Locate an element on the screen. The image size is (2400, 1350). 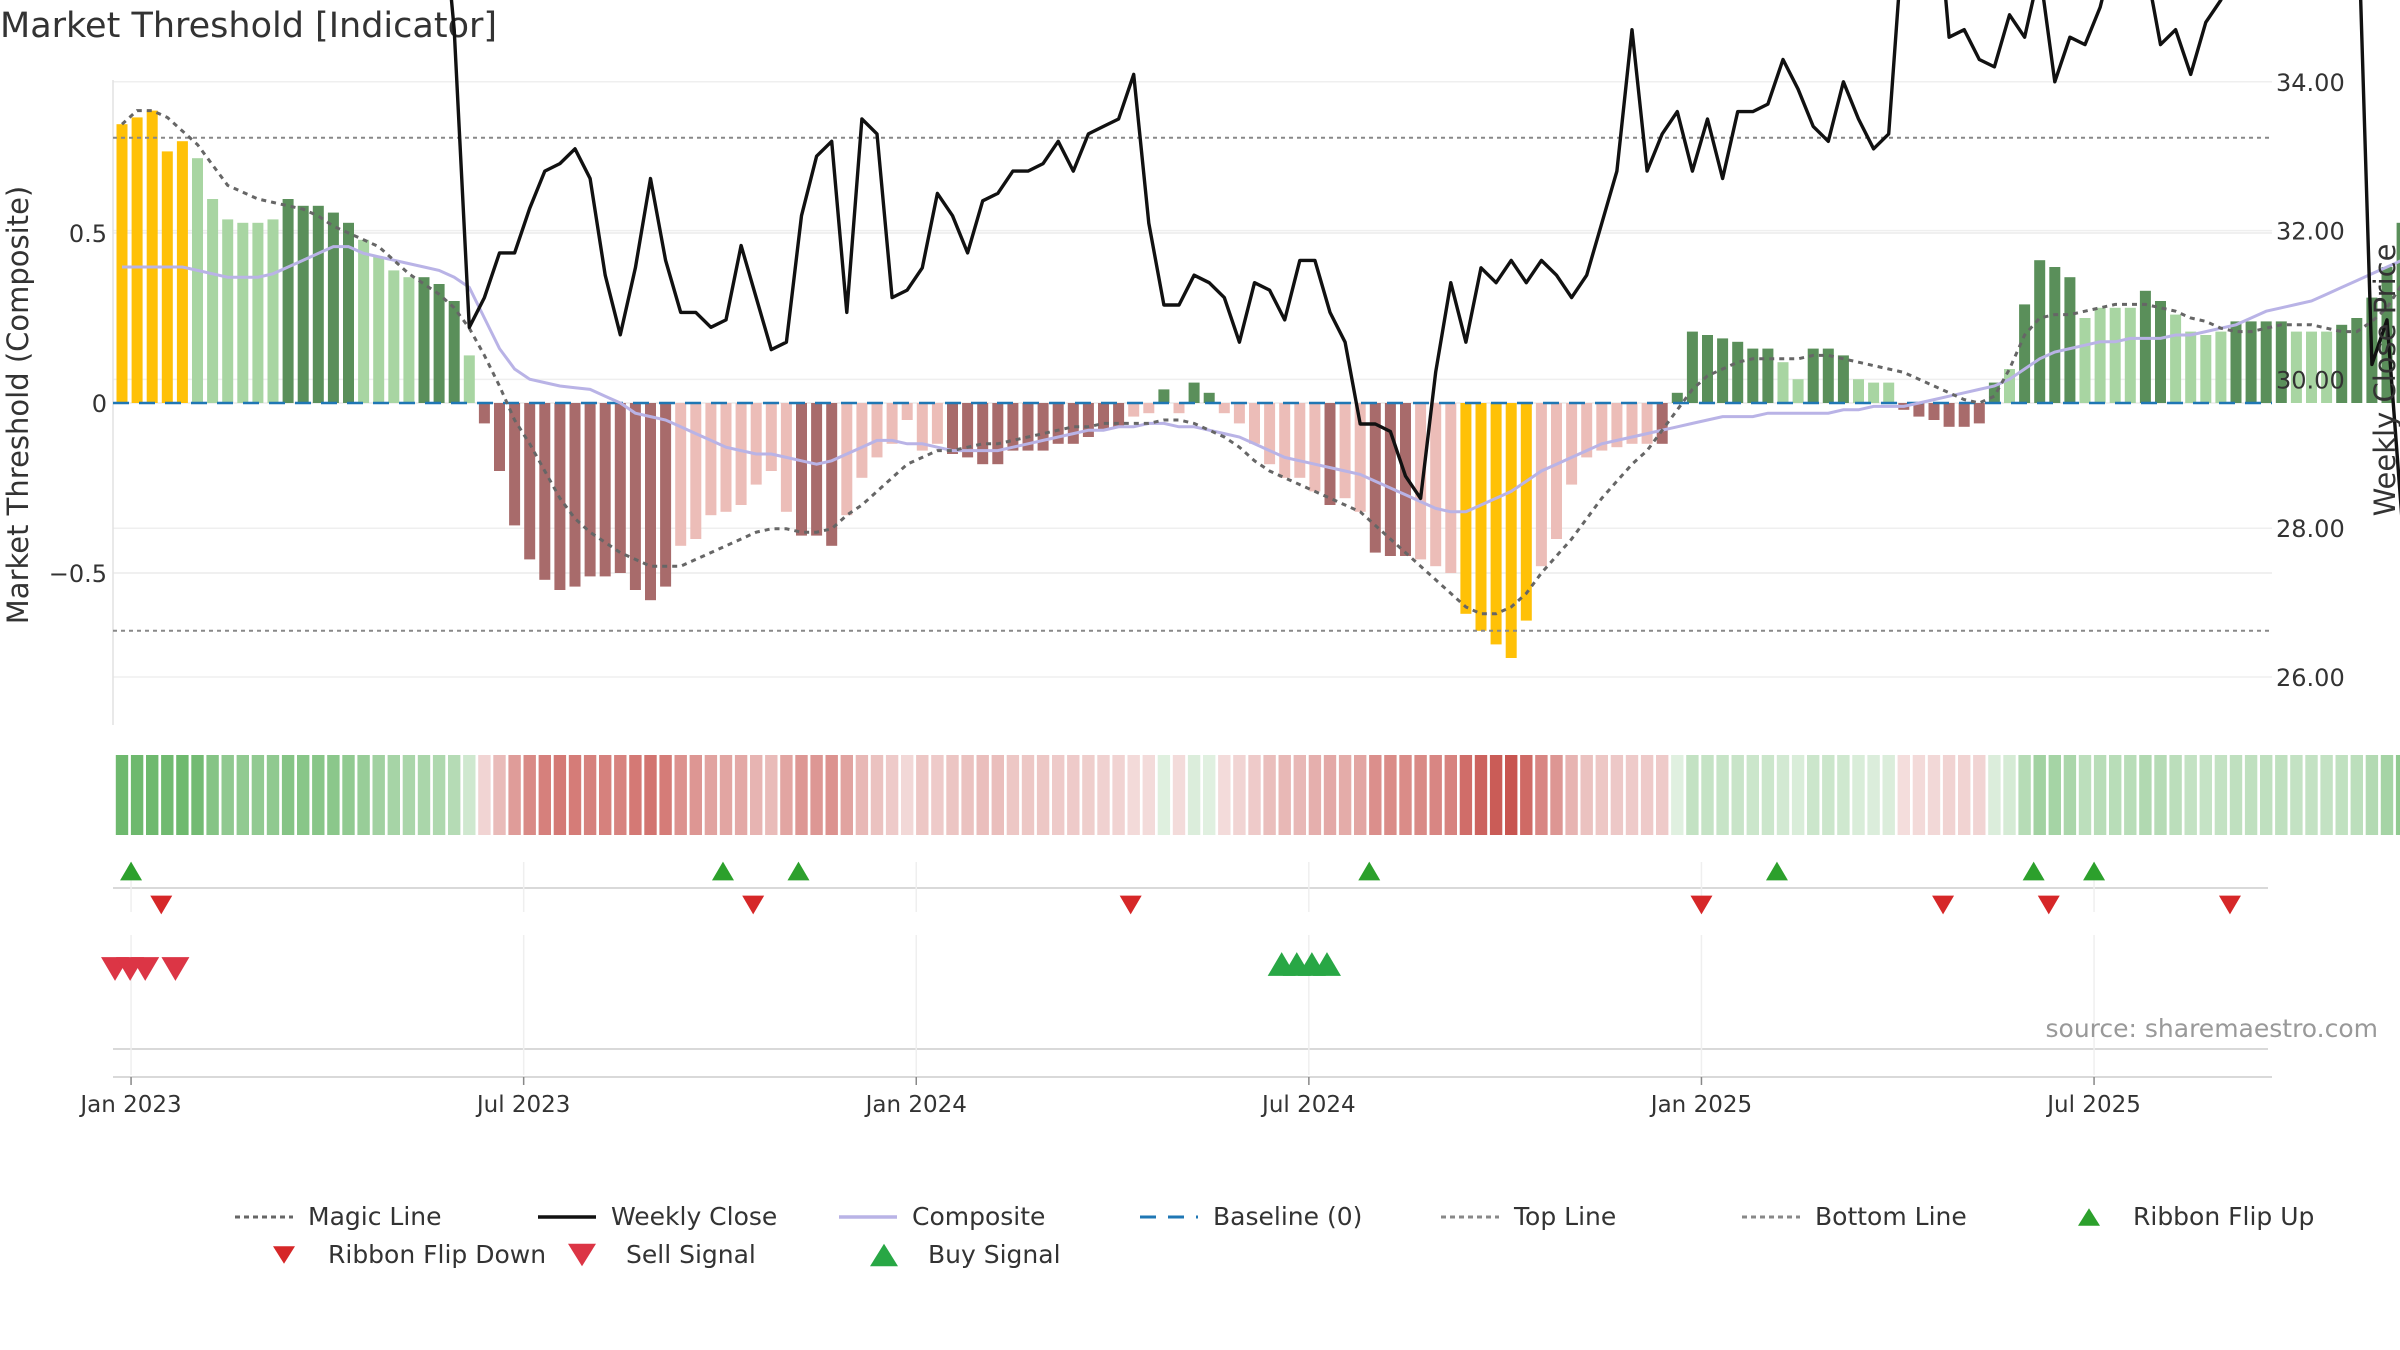
right-tick-label: 30.00 is located at coordinates (2310, 380).